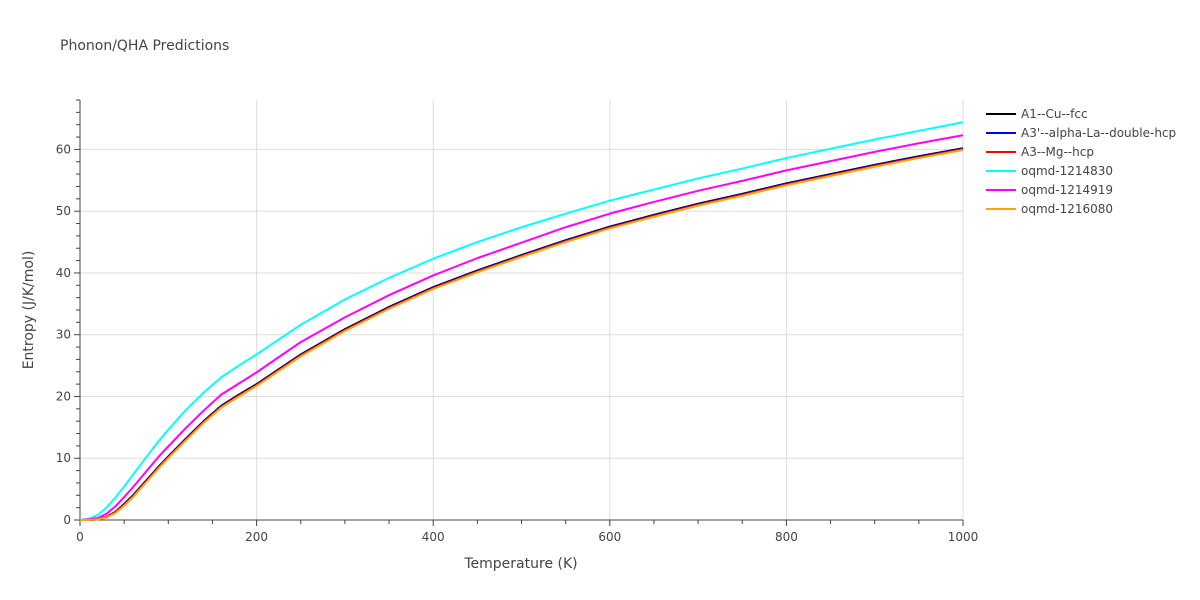 Image resolution: width=1200 pixels, height=600 pixels. What do you see at coordinates (29, 310) in the screenshot?
I see `y-axis-title: Entropy (J/K/mol)` at bounding box center [29, 310].